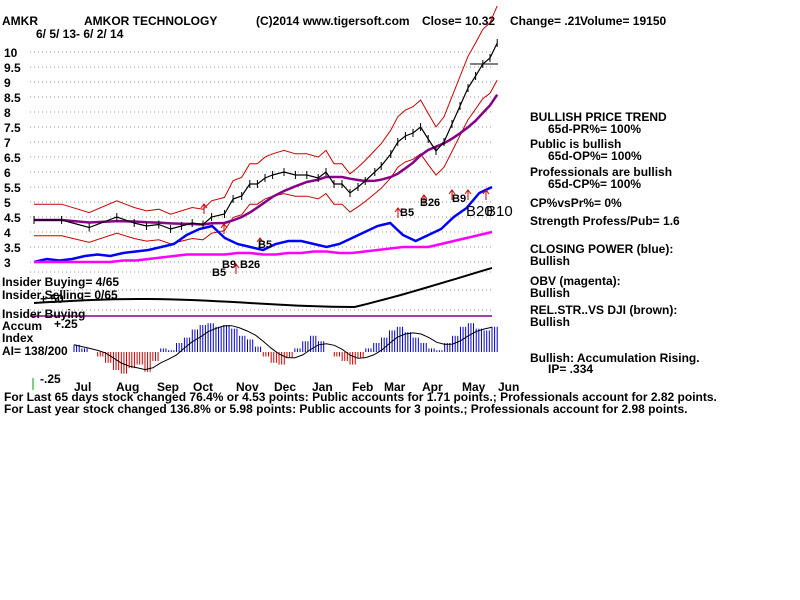 The width and height of the screenshot is (800, 600). I want to click on y-tick-label: 4.5, so click(12, 218).